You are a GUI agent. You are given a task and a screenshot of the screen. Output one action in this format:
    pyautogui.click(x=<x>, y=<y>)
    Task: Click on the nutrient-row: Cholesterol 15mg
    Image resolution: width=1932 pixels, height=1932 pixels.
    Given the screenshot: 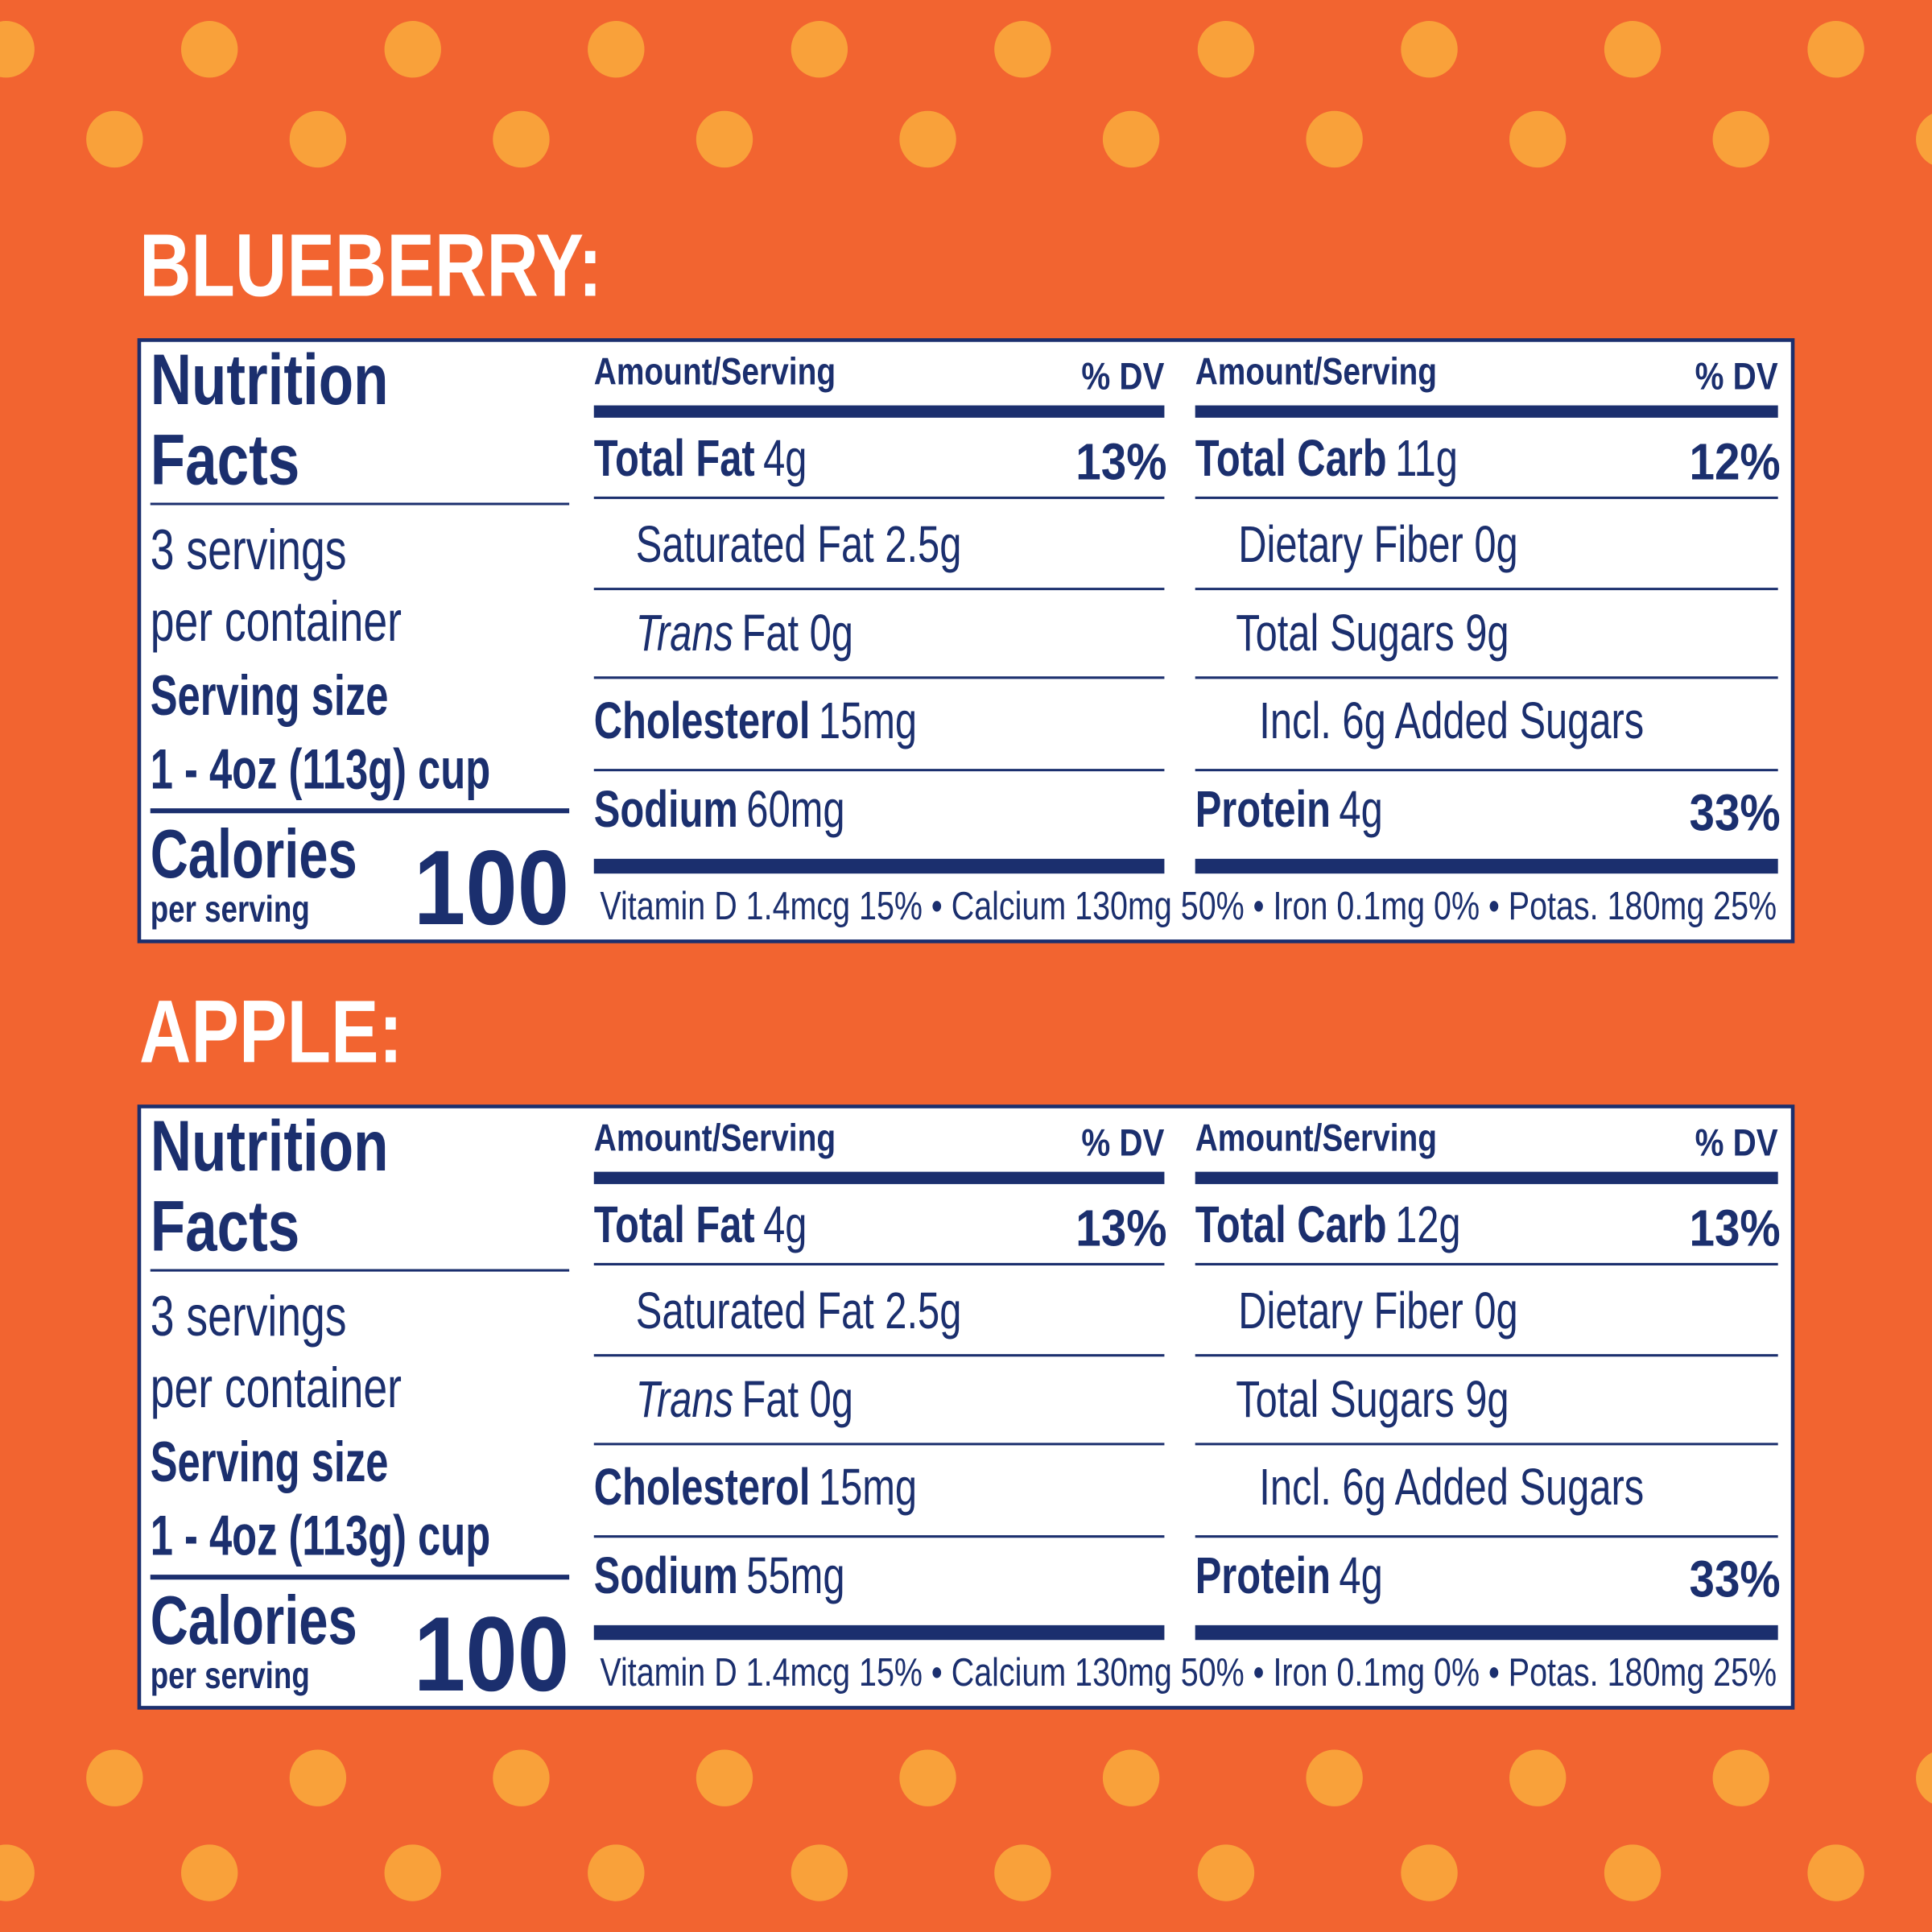 What is the action you would take?
    pyautogui.click(x=755, y=1487)
    